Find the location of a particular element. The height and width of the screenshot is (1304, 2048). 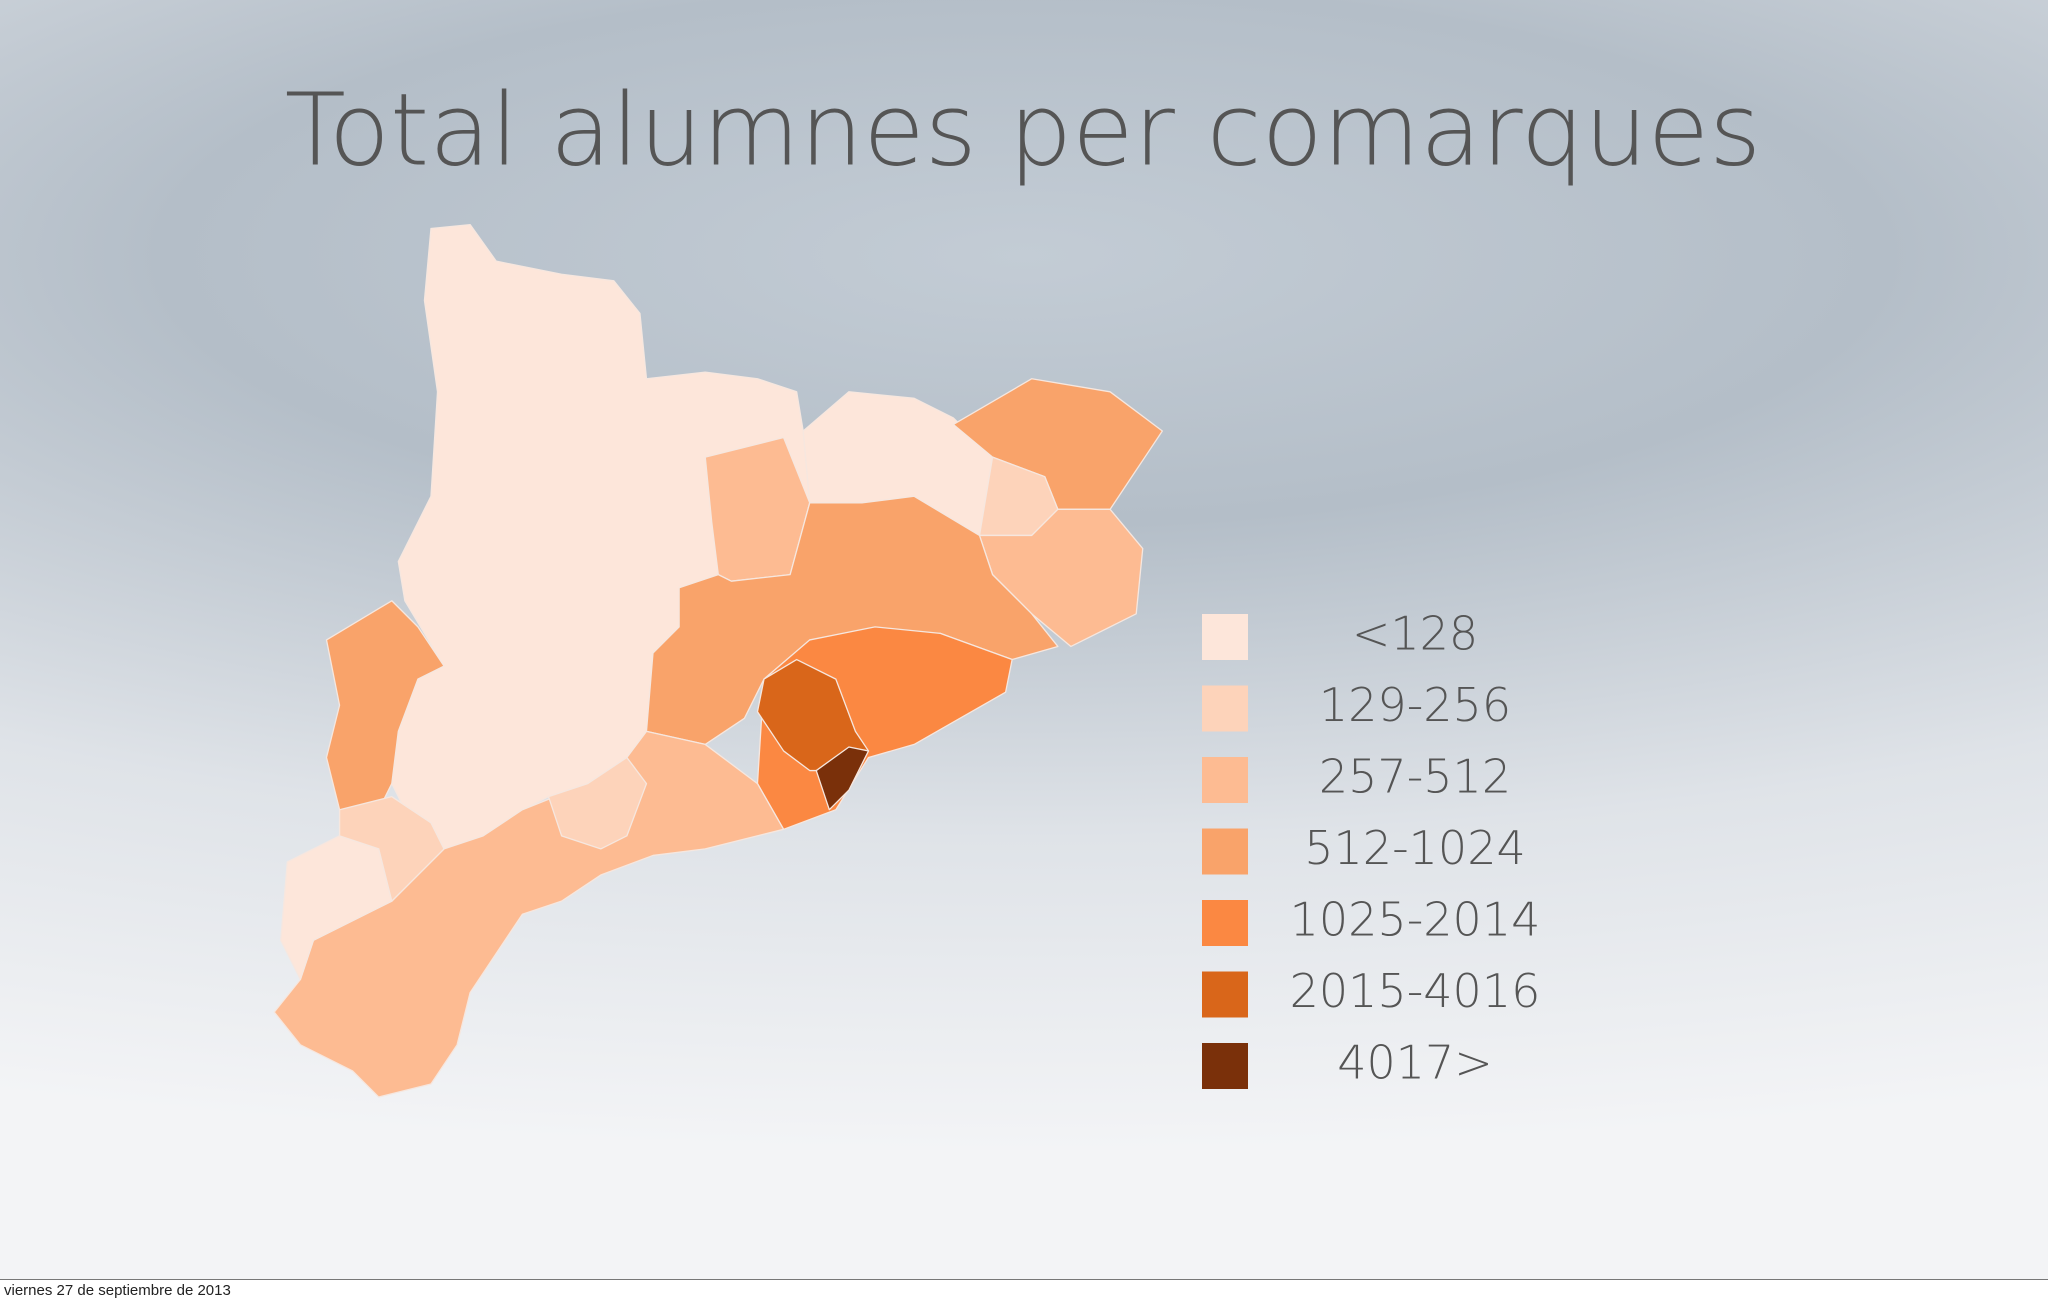

slide-title: Total alumnes per comarques is located at coordinates (1023, 129).